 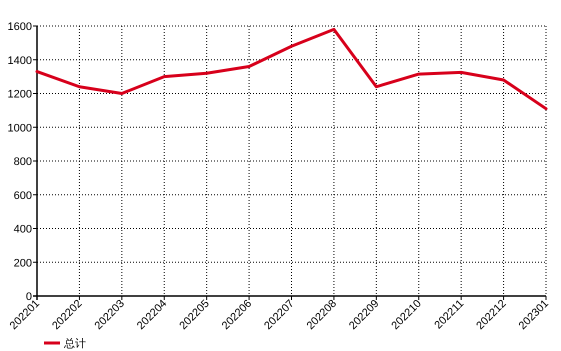 What do you see at coordinates (23, 162) in the screenshot?
I see `y-tick-label: 800` at bounding box center [23, 162].